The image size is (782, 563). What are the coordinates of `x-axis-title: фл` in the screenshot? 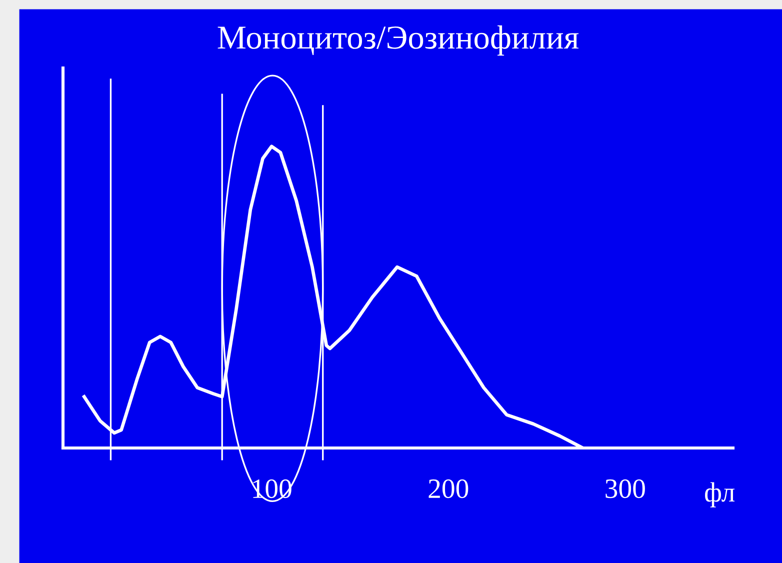 It's located at (720, 495).